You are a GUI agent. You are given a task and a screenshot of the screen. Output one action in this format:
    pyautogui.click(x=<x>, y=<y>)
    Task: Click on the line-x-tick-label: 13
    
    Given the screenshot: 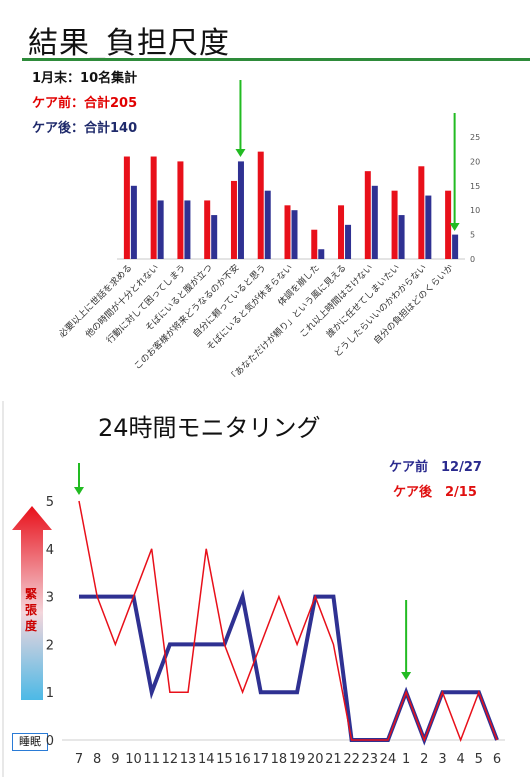 What is the action you would take?
    pyautogui.click(x=188, y=759)
    